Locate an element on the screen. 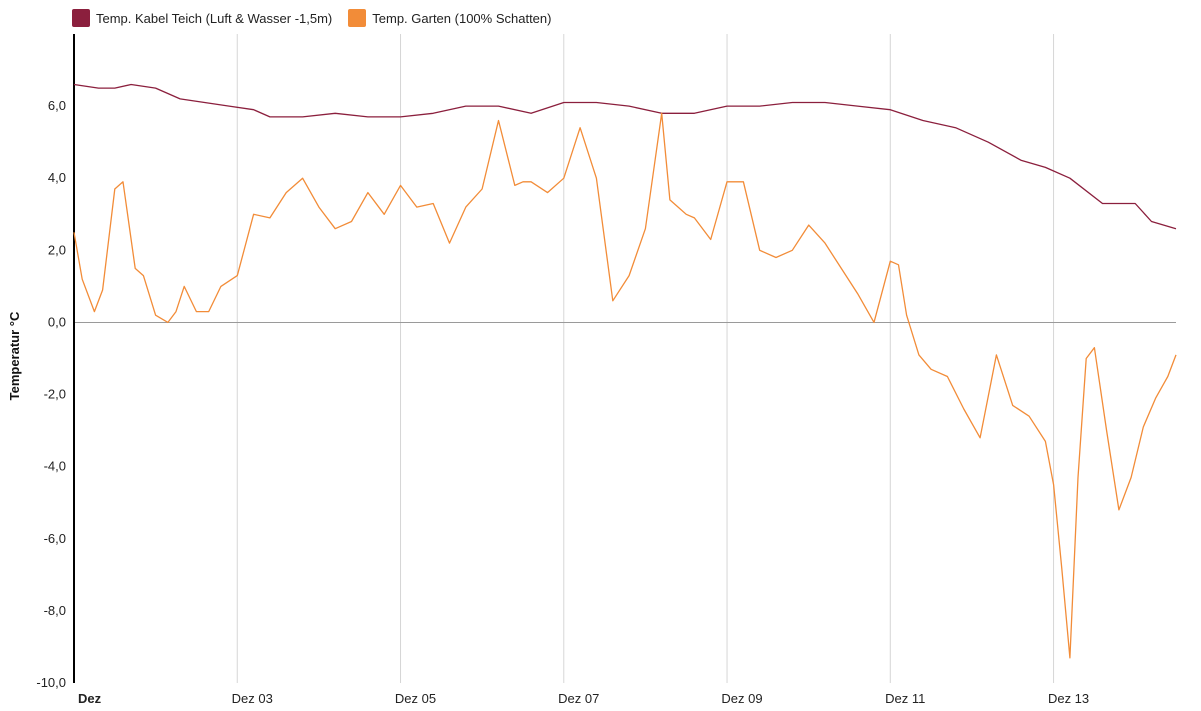  y-tick-label: 6,0 is located at coordinates (57, 105).